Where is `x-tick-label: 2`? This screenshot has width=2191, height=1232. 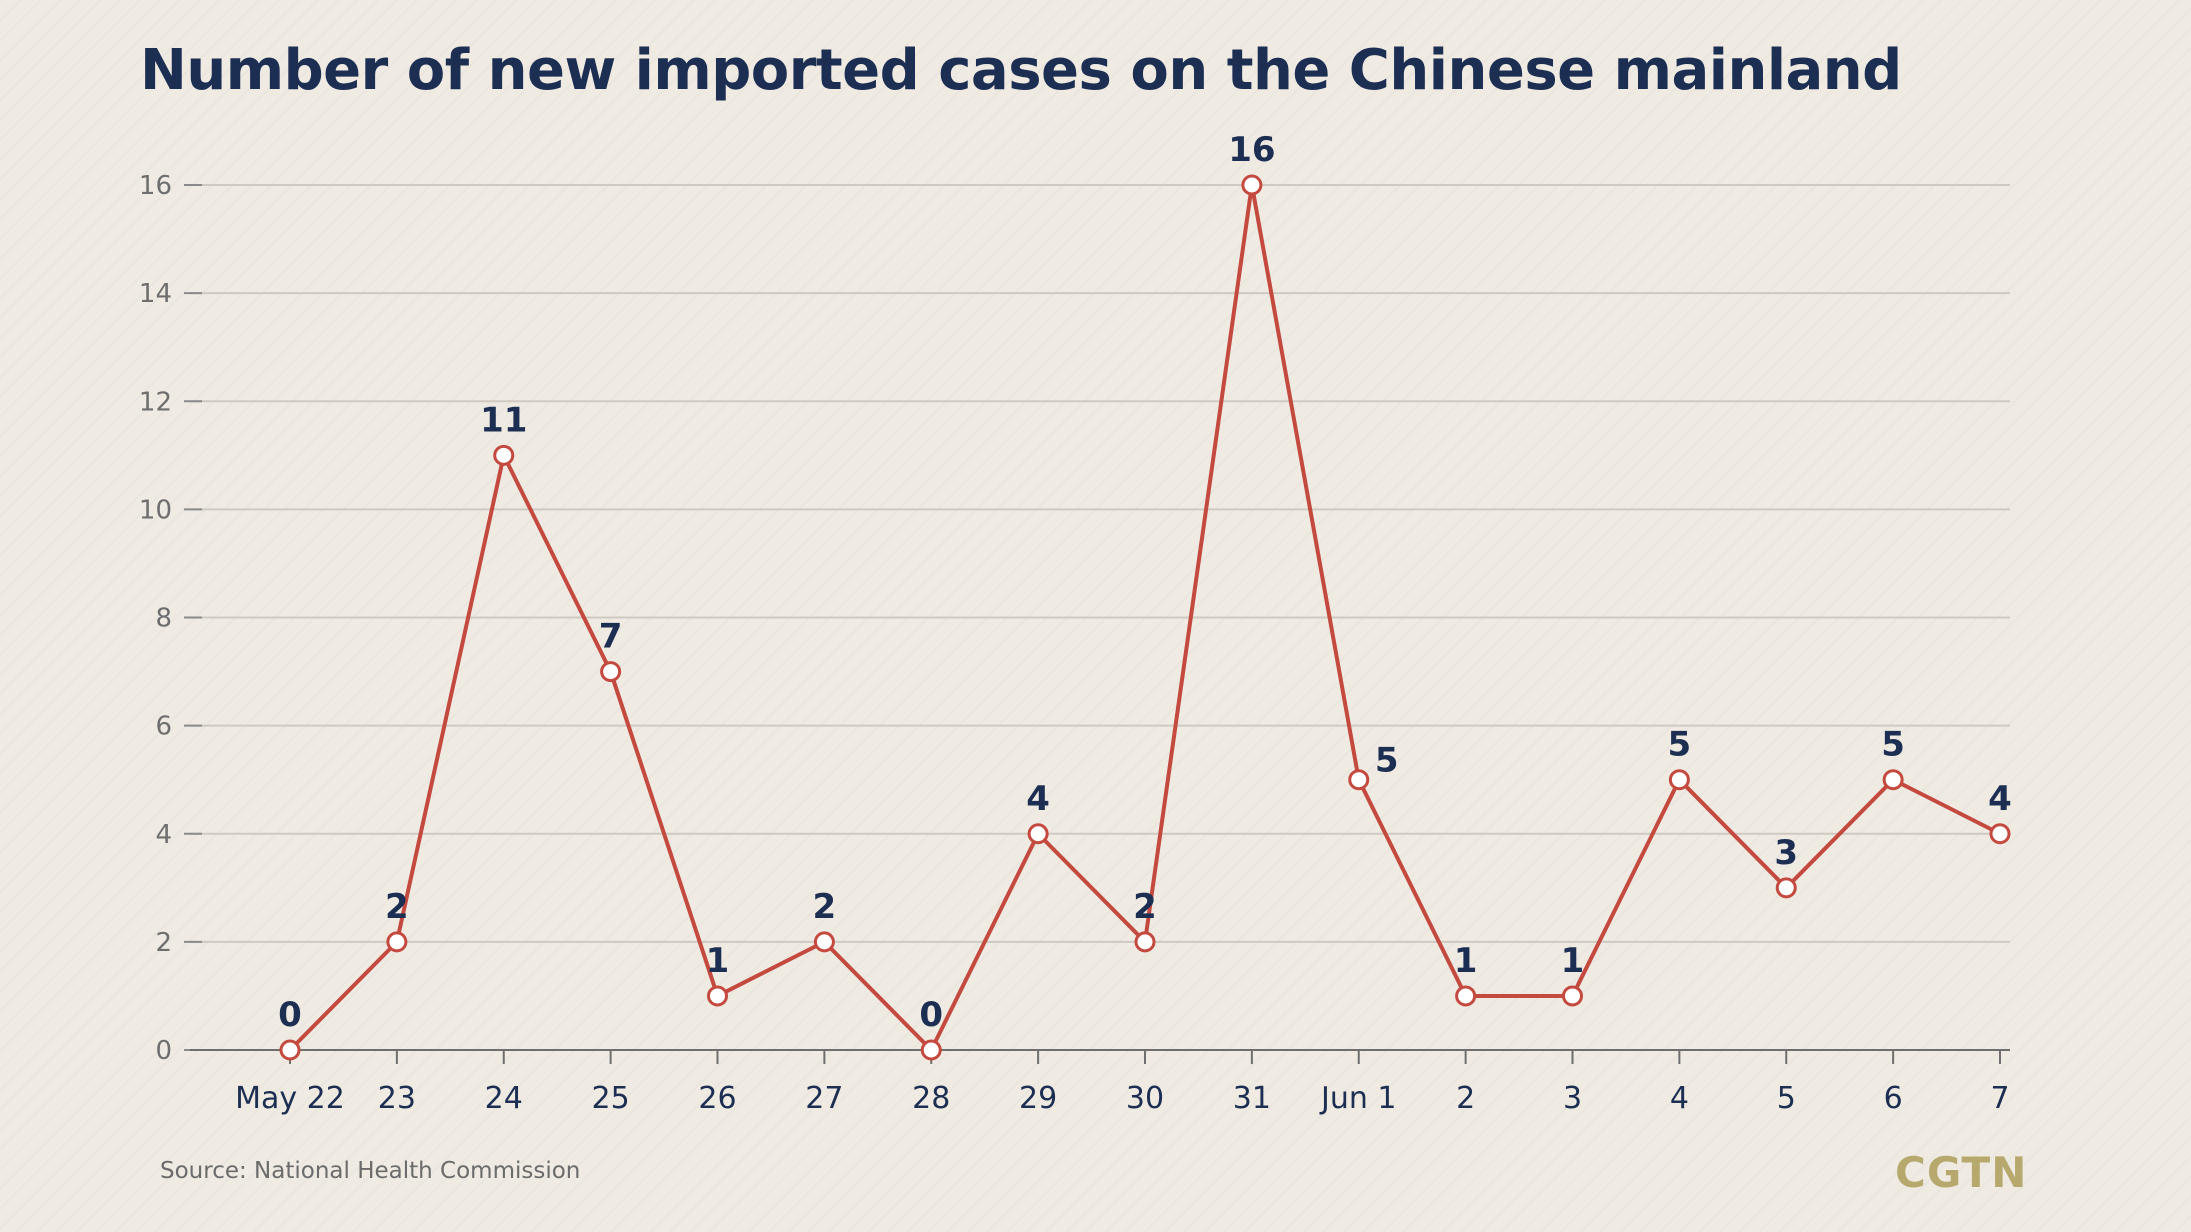 x-tick-label: 2 is located at coordinates (1465, 1098).